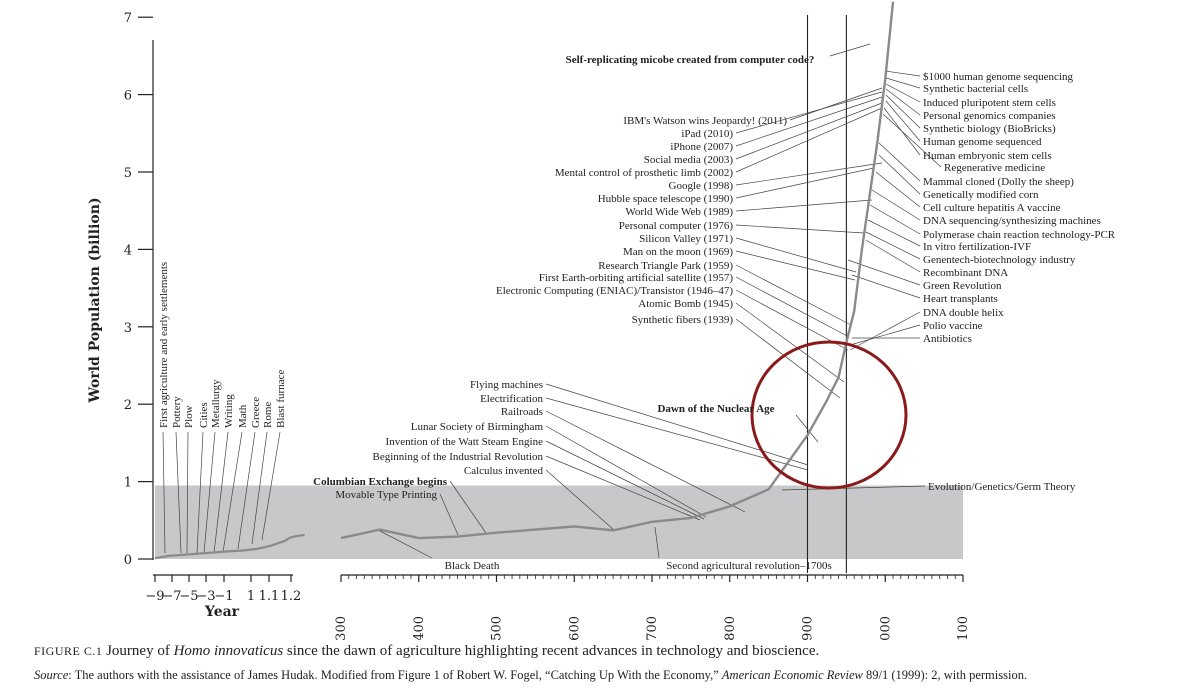 The height and width of the screenshot is (699, 1200). What do you see at coordinates (982, 142) in the screenshot?
I see `annotation-label-right: Human genome sequenced` at bounding box center [982, 142].